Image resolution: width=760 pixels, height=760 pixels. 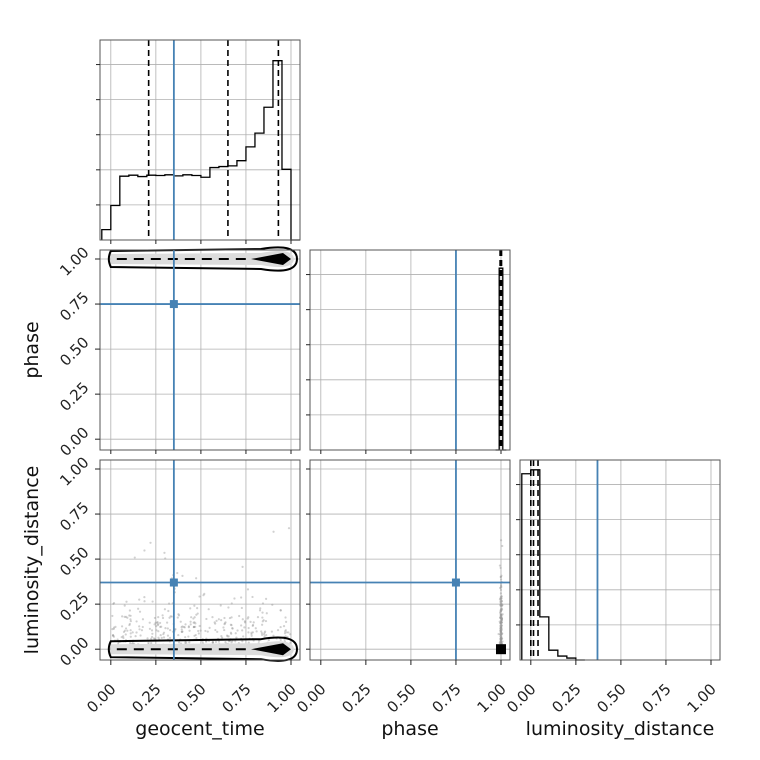 What do you see at coordinates (32, 560) in the screenshot?
I see `ylabel-luminosity-distance: luminosity_distance` at bounding box center [32, 560].